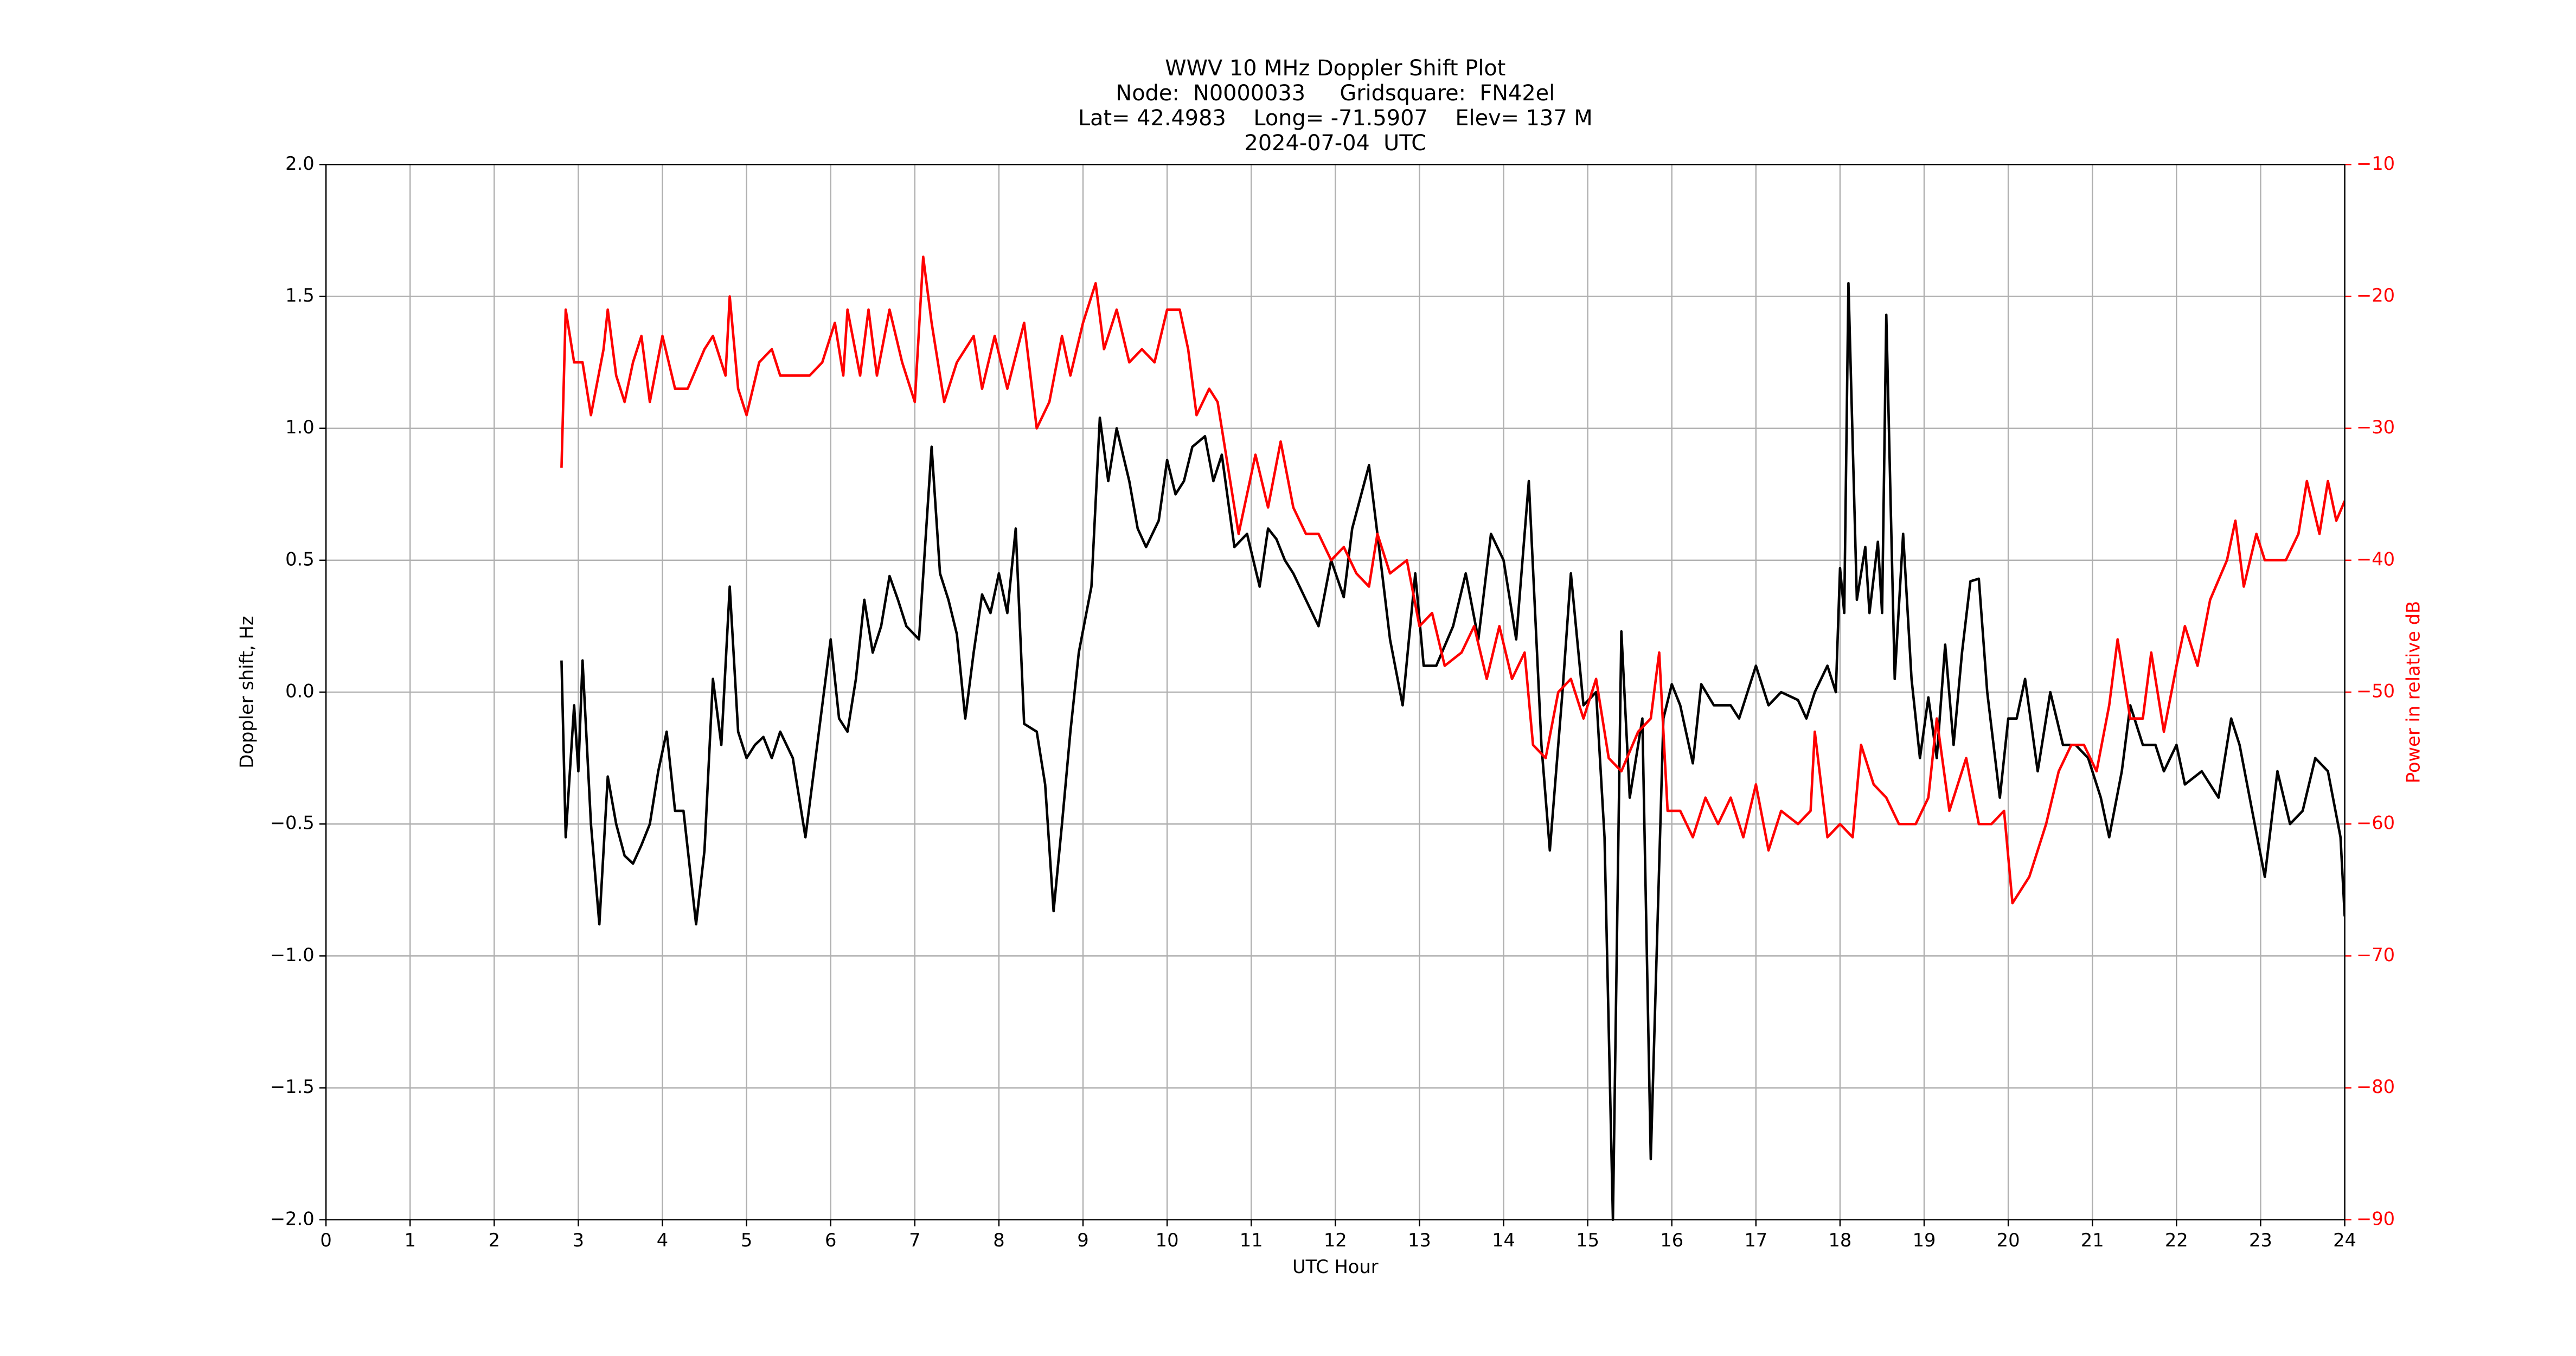  Describe the element at coordinates (2375, 691) in the screenshot. I see `y2-tick-label: −50` at that location.